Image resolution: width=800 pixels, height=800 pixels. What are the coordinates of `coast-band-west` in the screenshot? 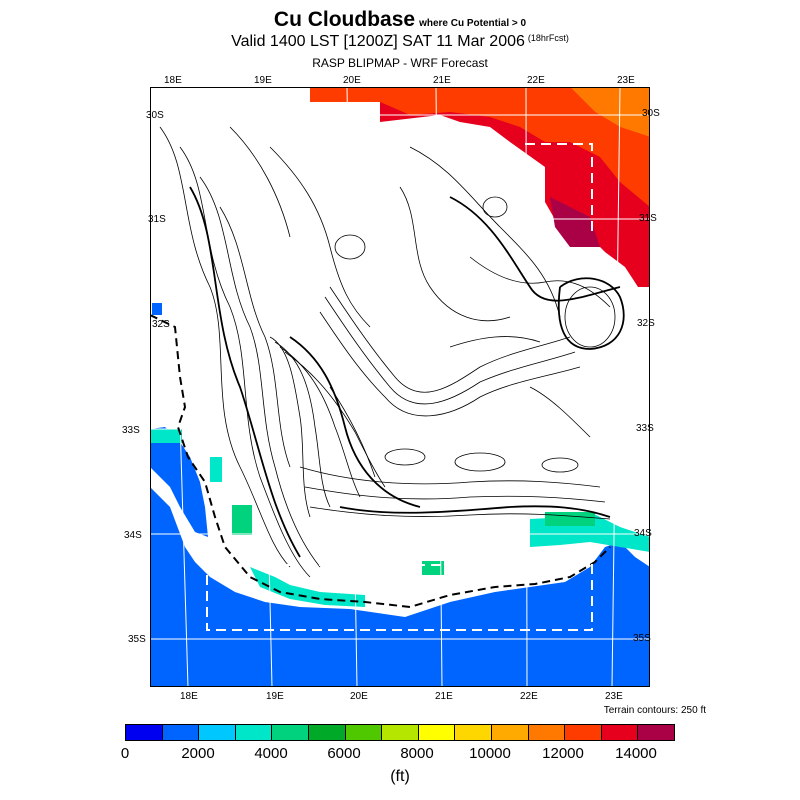 It's located at (166, 436).